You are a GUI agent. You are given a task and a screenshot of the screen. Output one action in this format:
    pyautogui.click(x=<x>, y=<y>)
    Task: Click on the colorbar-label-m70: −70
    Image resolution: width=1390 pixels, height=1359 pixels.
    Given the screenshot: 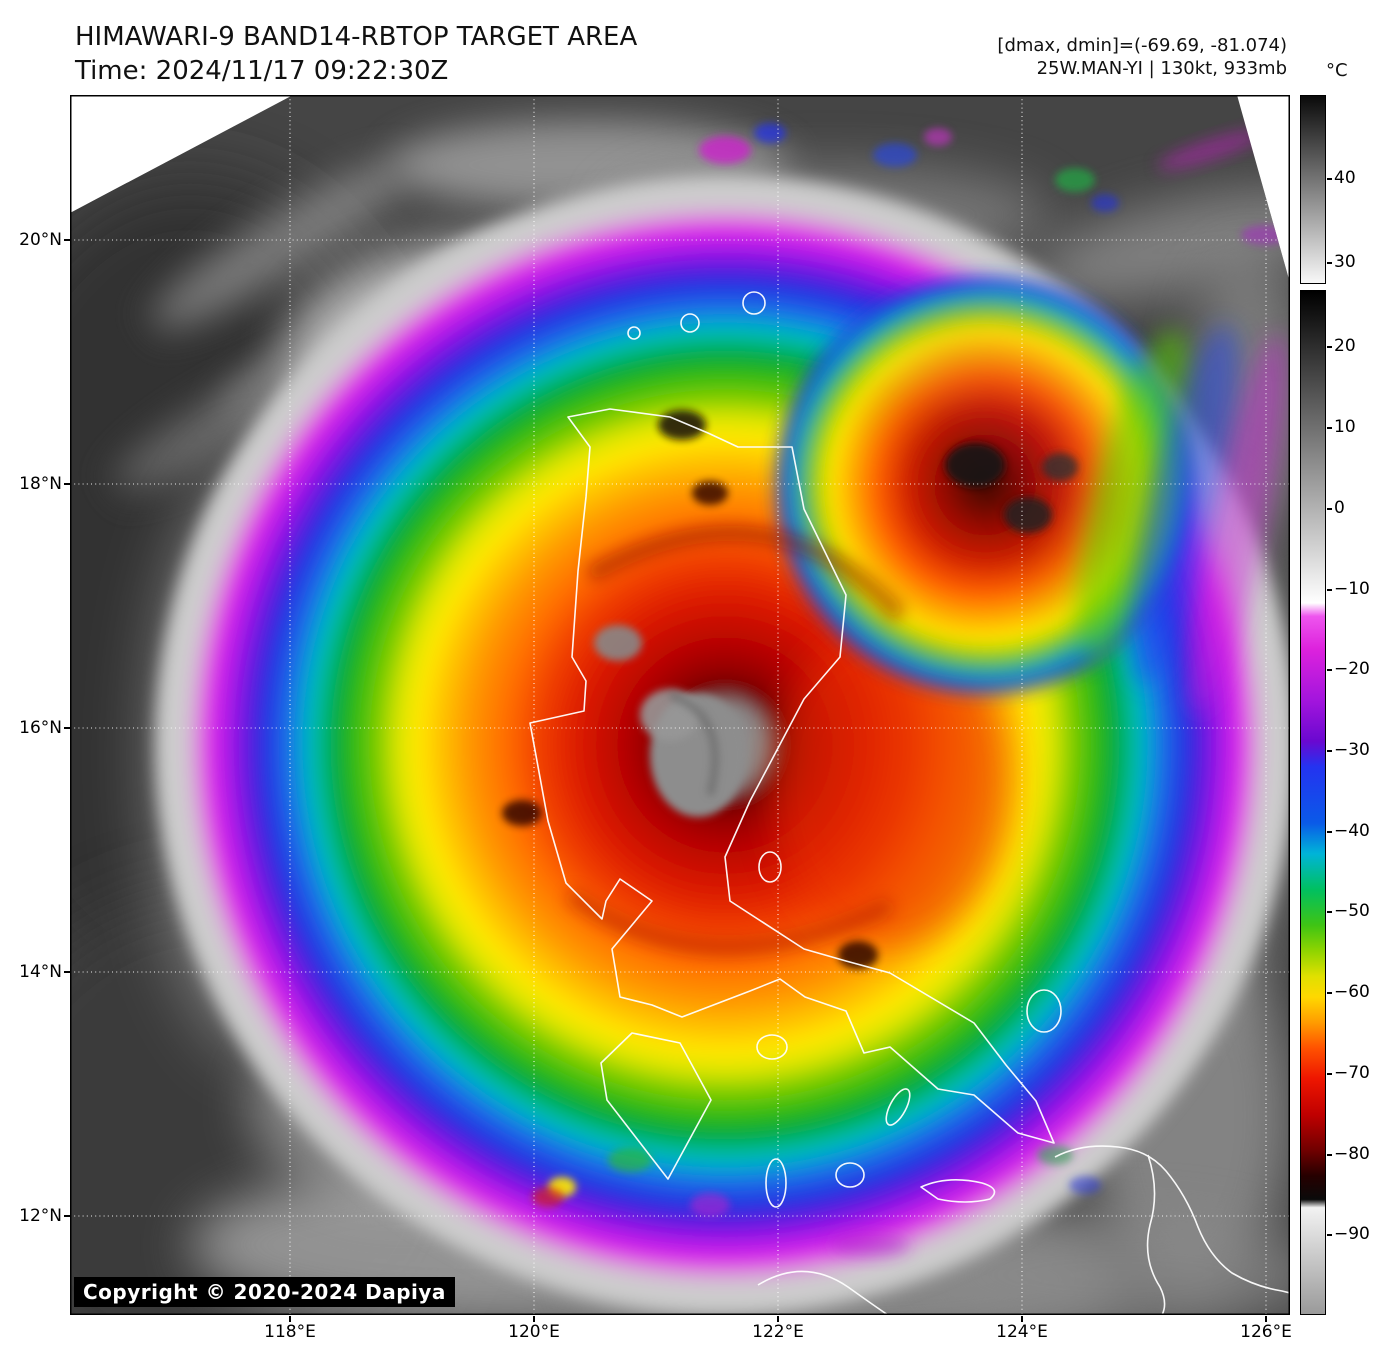 What is the action you would take?
    pyautogui.click(x=1352, y=1073)
    